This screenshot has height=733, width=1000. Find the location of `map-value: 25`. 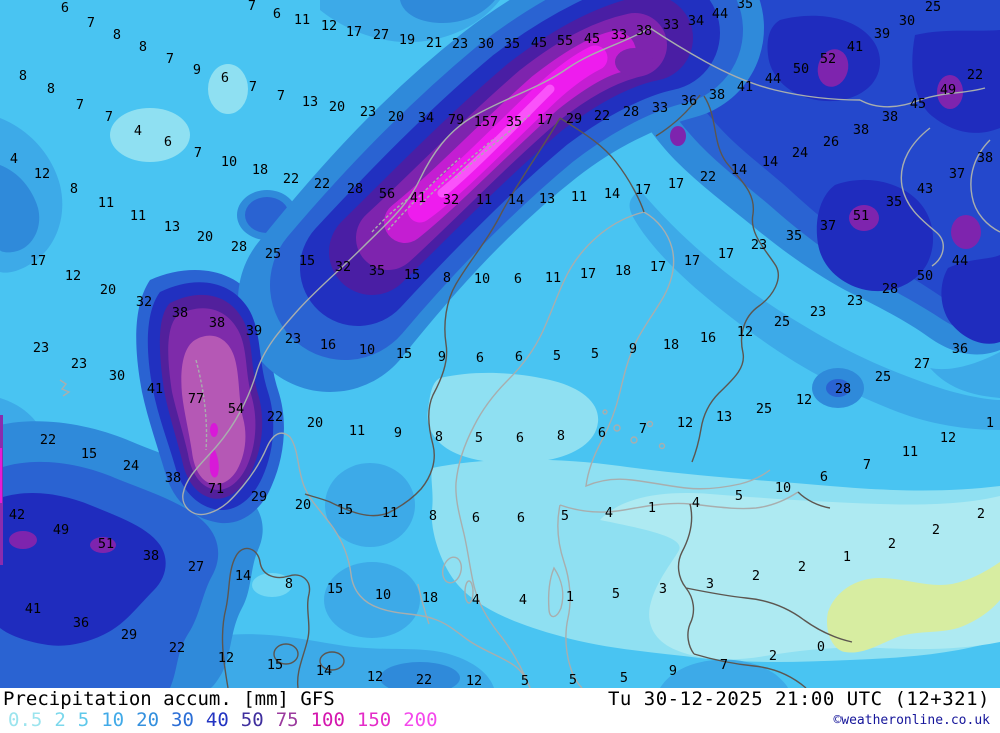

map-value: 25 is located at coordinates (764, 409).